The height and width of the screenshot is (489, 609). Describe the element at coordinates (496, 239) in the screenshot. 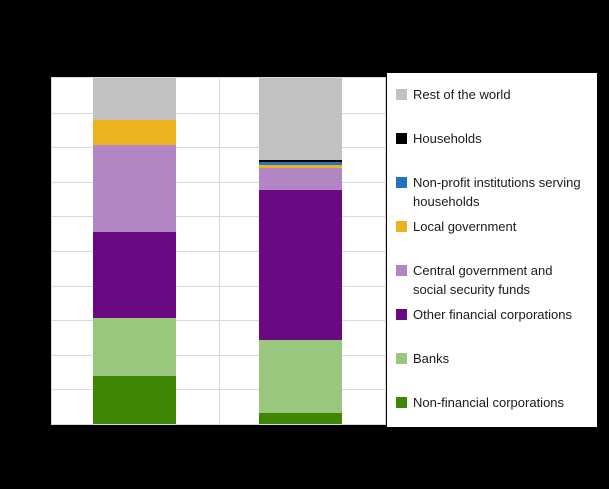

I see `legend-item-local-government: Local government` at that location.